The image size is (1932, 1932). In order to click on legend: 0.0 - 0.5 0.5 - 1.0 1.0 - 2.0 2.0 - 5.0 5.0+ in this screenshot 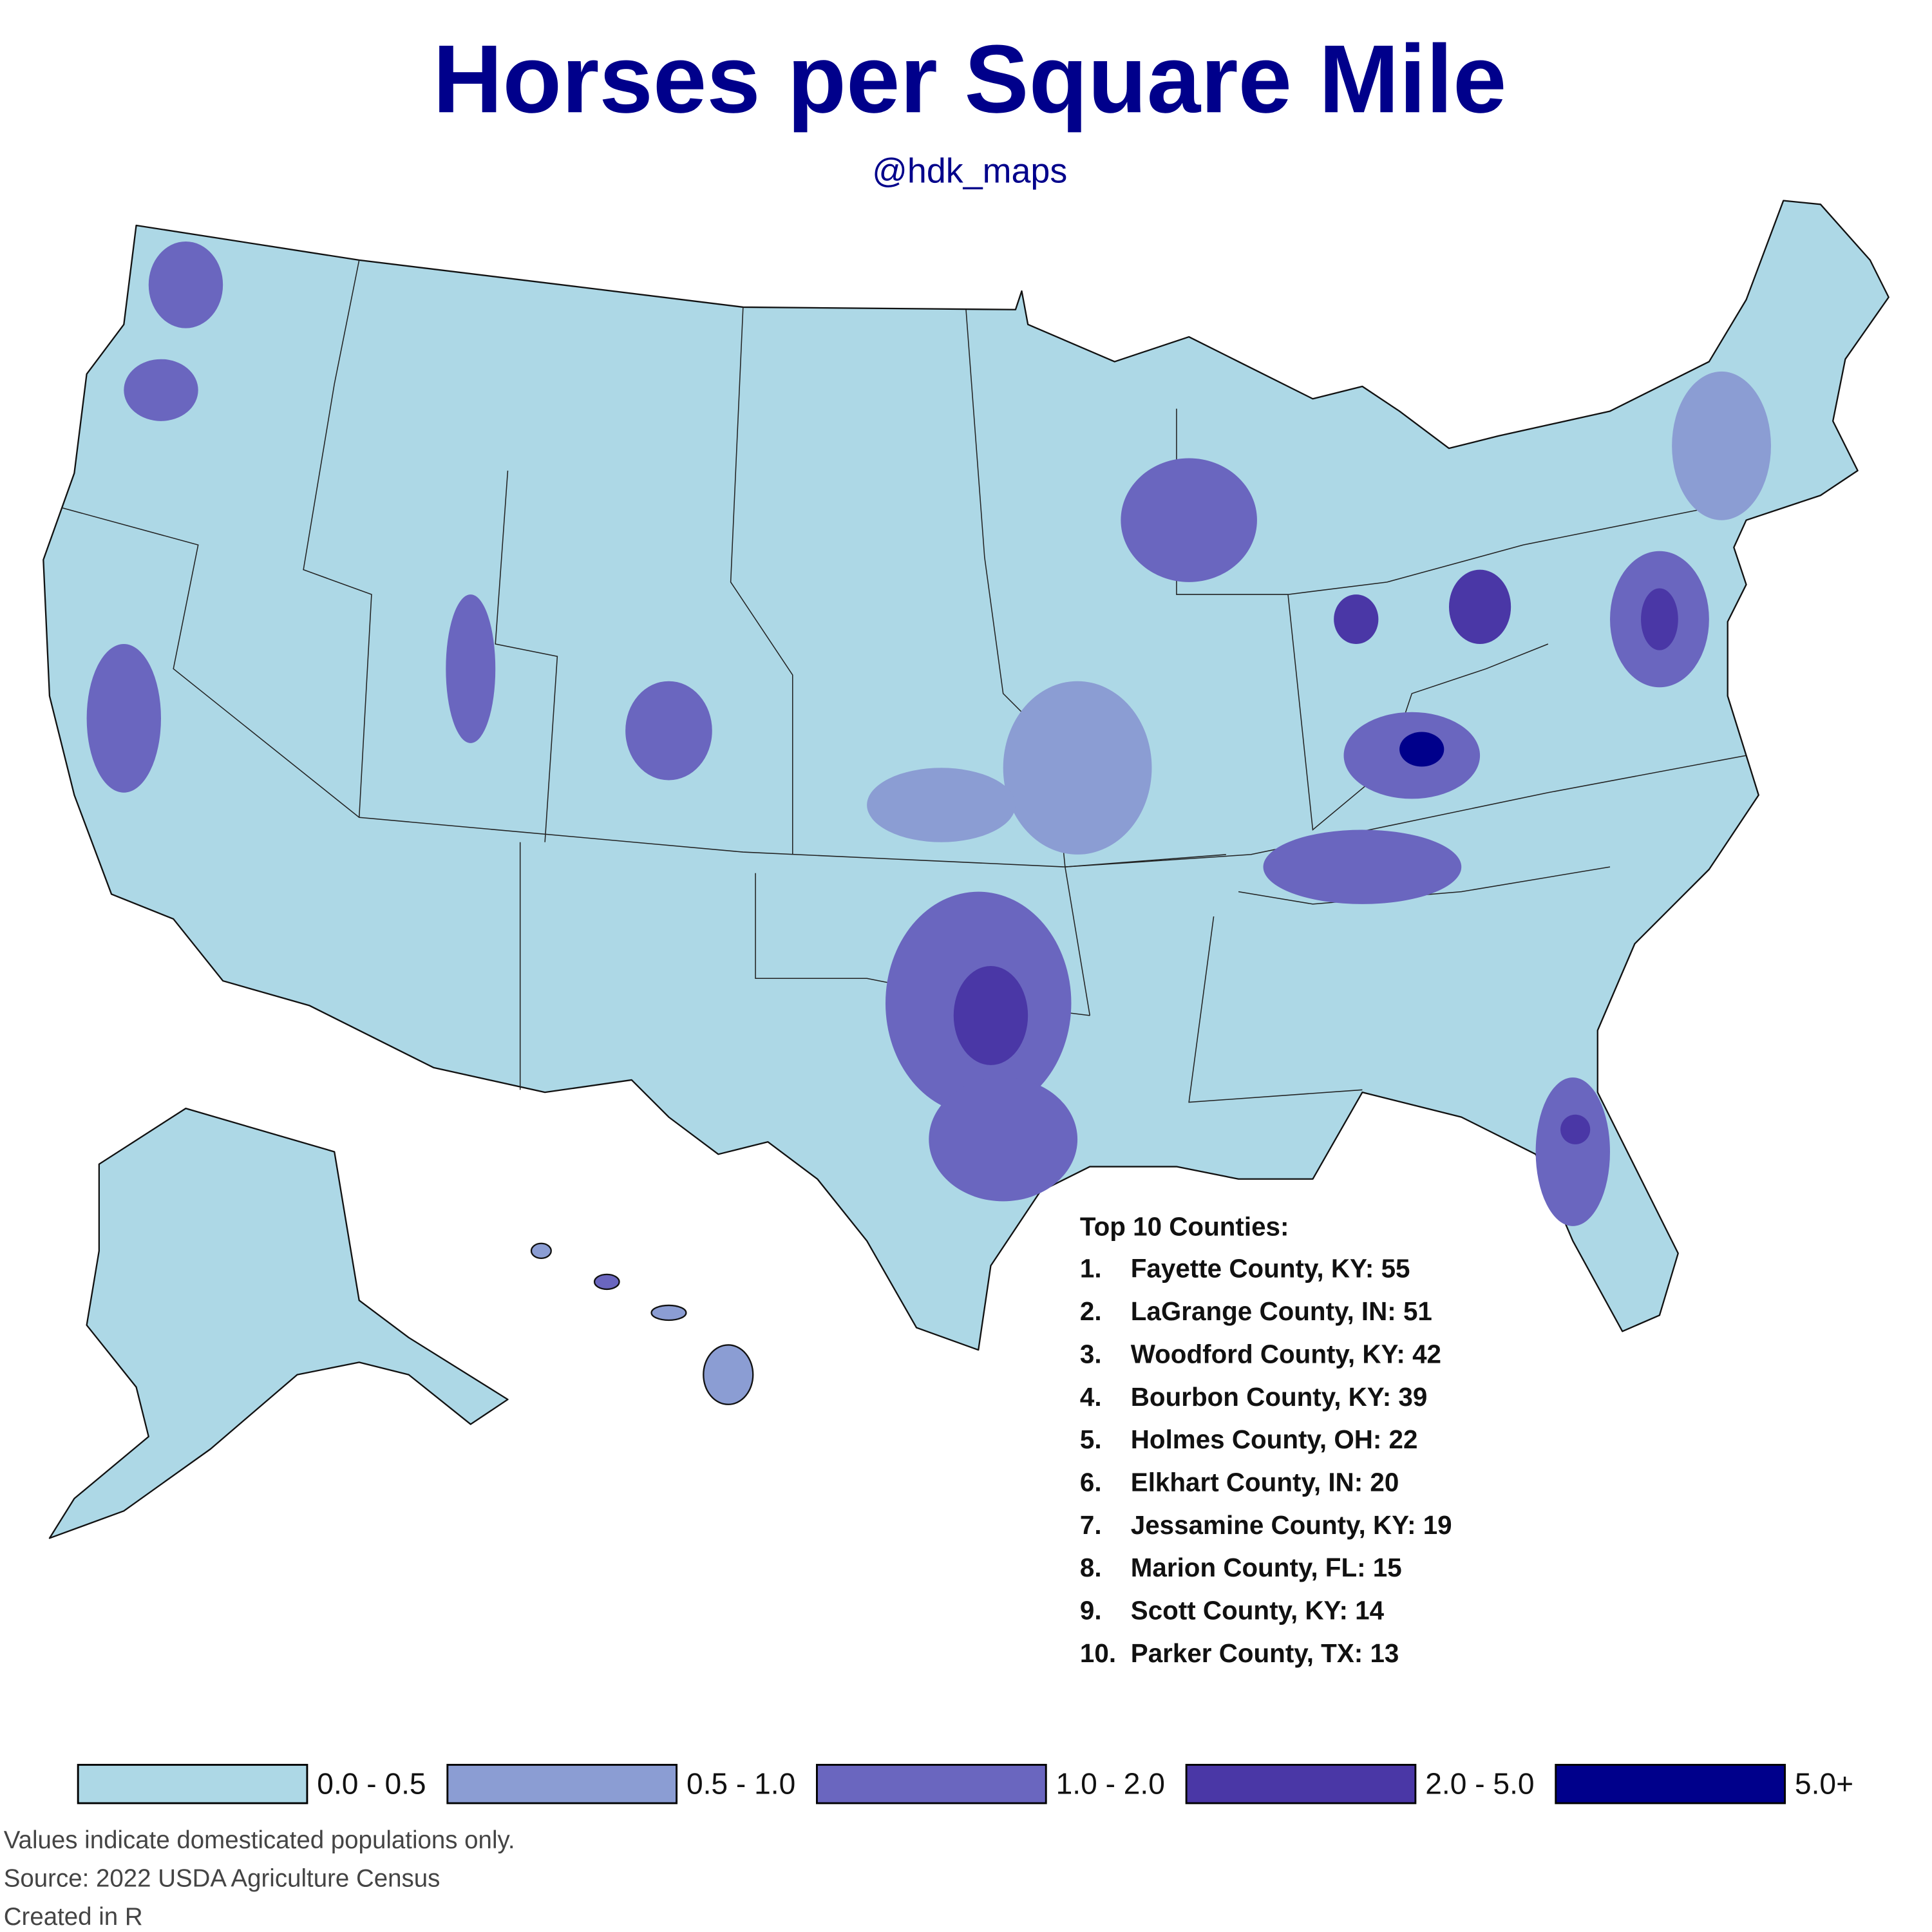, I will do `click(965, 1783)`.